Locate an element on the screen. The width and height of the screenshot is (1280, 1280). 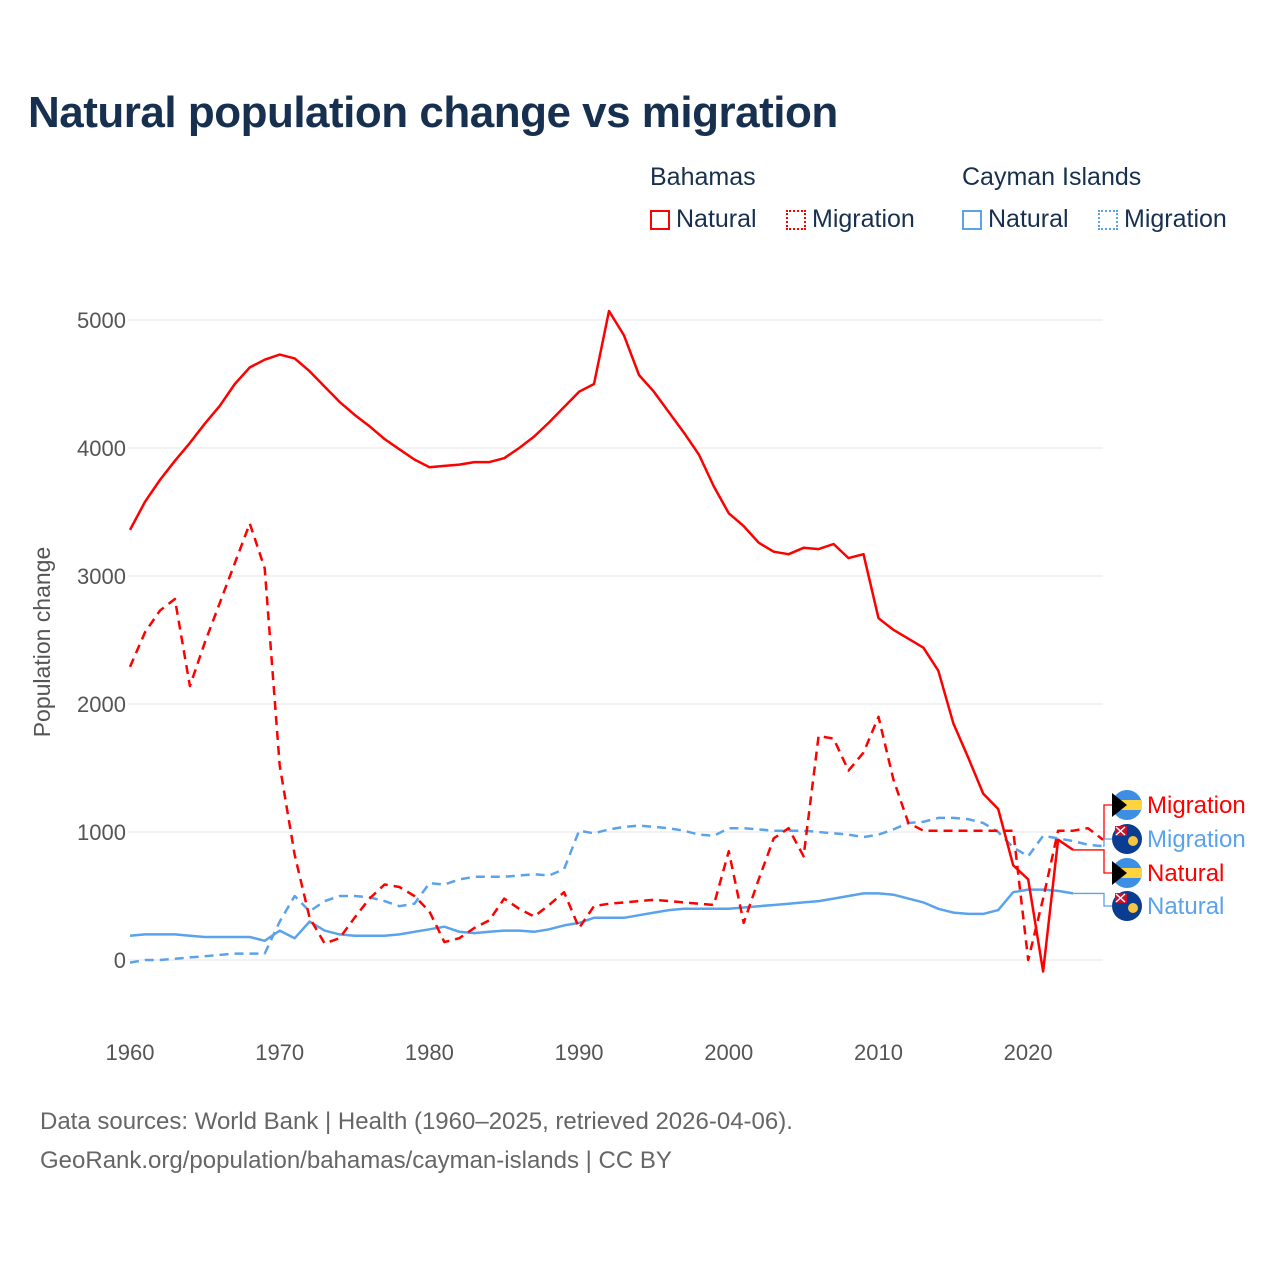
legend-item-bahamas-natural: Natural is located at coordinates (703, 219).